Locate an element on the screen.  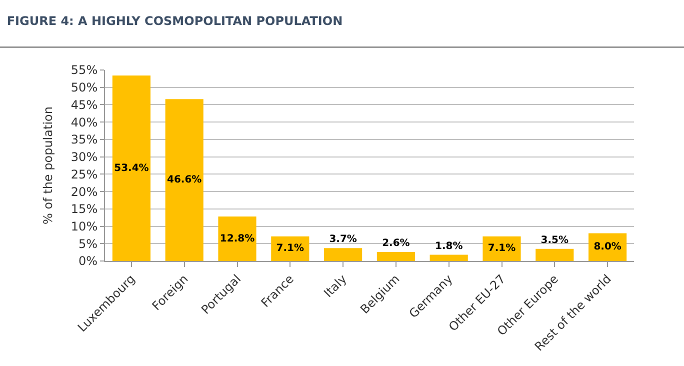
y-axis-title: % of the population is located at coordinates (48, 165).